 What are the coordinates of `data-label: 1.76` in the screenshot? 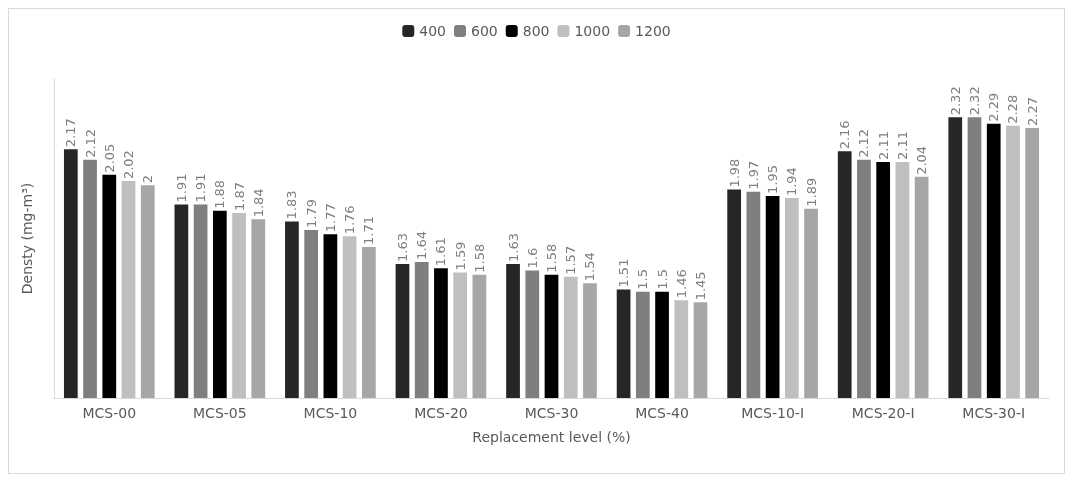 It's located at (350, 220).